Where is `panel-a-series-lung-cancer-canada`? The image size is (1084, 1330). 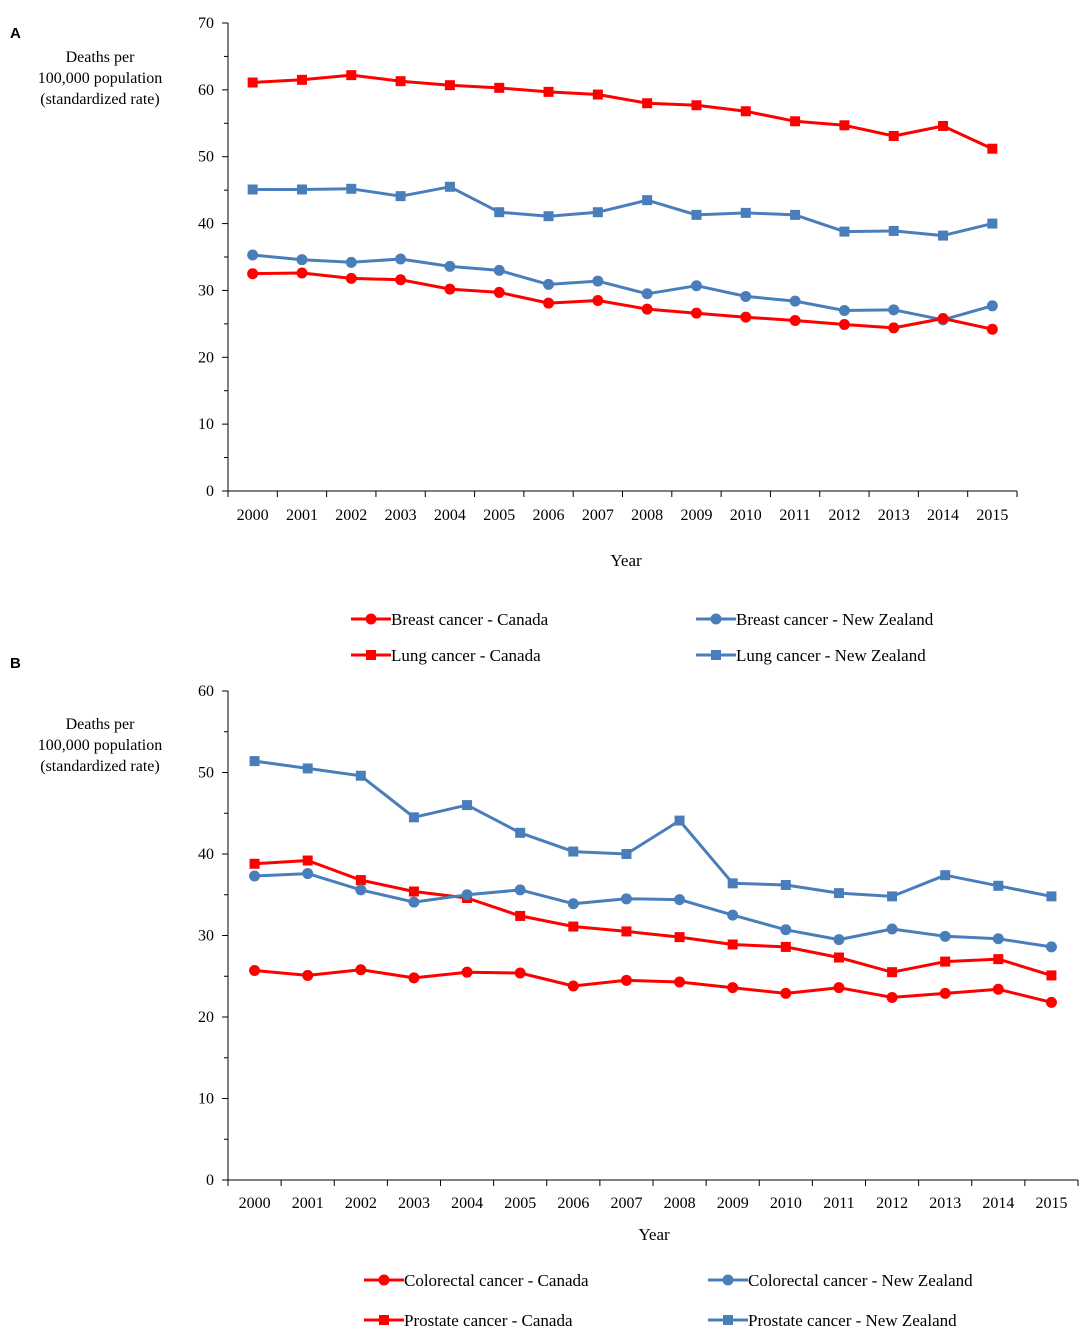 panel-a-series-lung-cancer-canada is located at coordinates (622, 112).